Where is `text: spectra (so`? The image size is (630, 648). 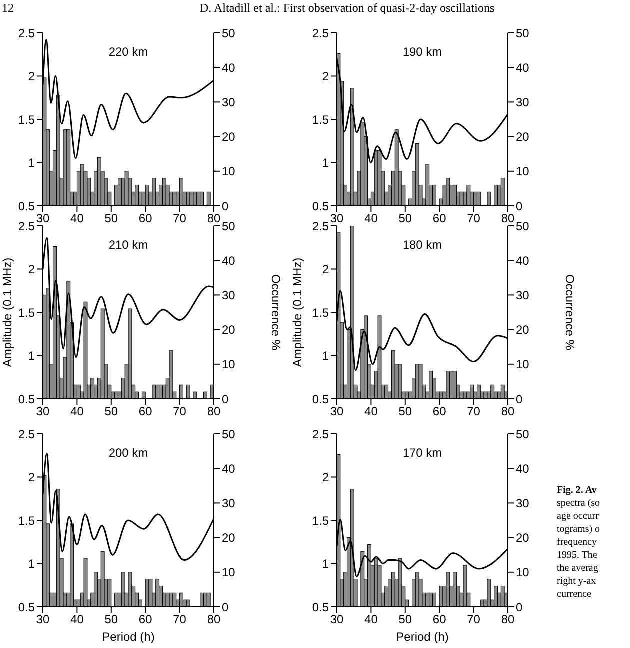
text: spectra (so is located at coordinates (578, 503).